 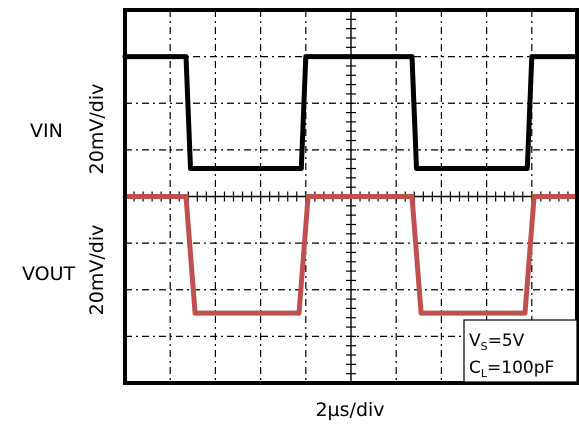 I want to click on vout-scale-label: 20mV/div, so click(x=97, y=270).